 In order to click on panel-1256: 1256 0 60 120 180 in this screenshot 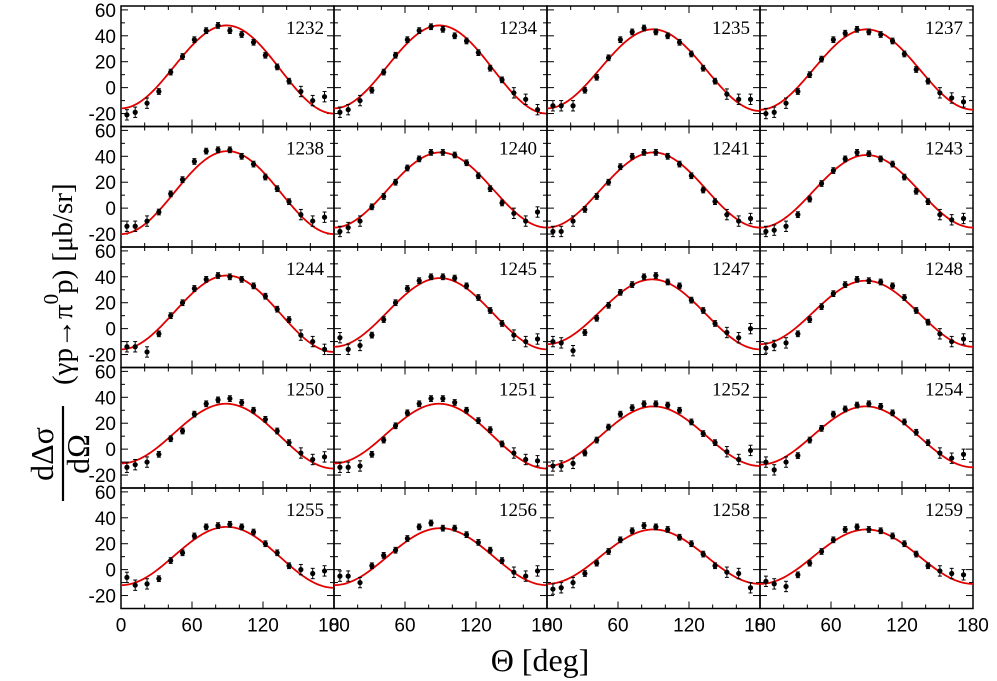, I will do `click(446, 562)`.